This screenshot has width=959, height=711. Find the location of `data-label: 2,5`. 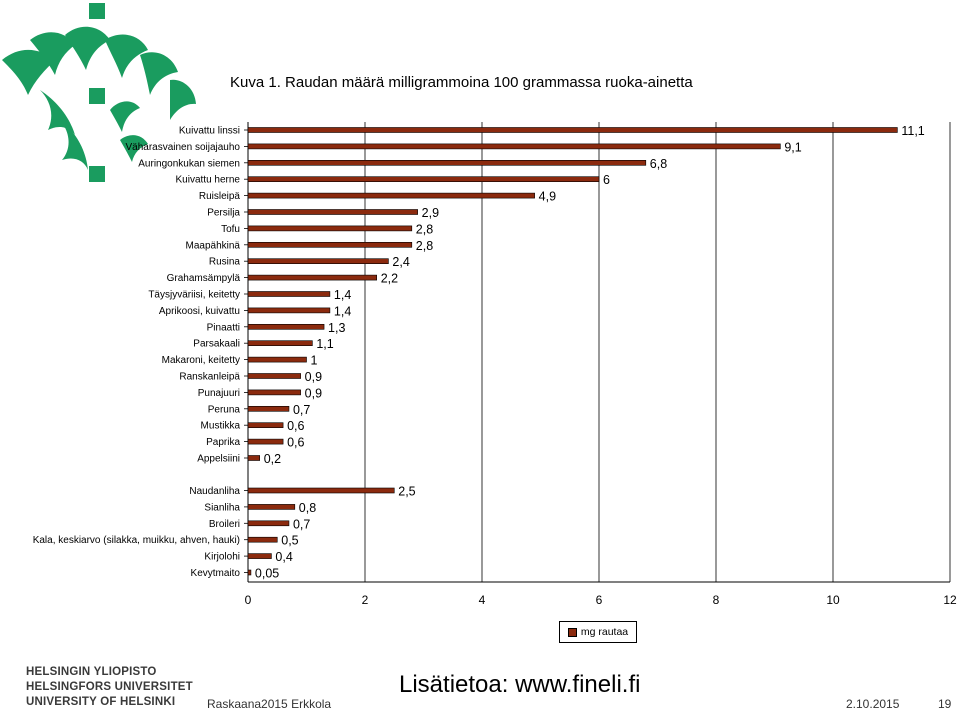

data-label: 2,5 is located at coordinates (406, 492).